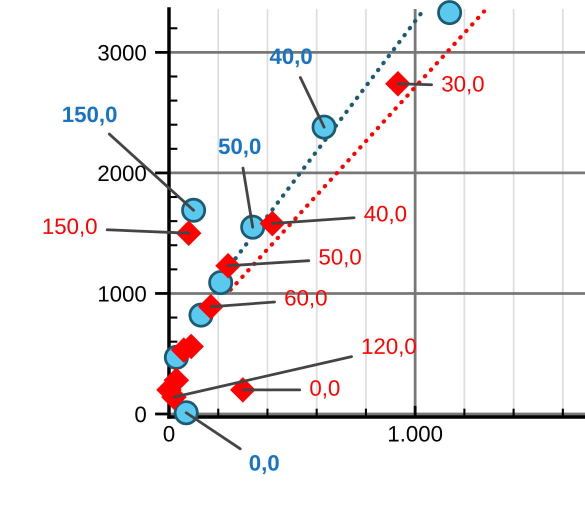 This screenshot has width=585, height=513. Describe the element at coordinates (306, 299) in the screenshot. I see `annotation: 60,0` at that location.